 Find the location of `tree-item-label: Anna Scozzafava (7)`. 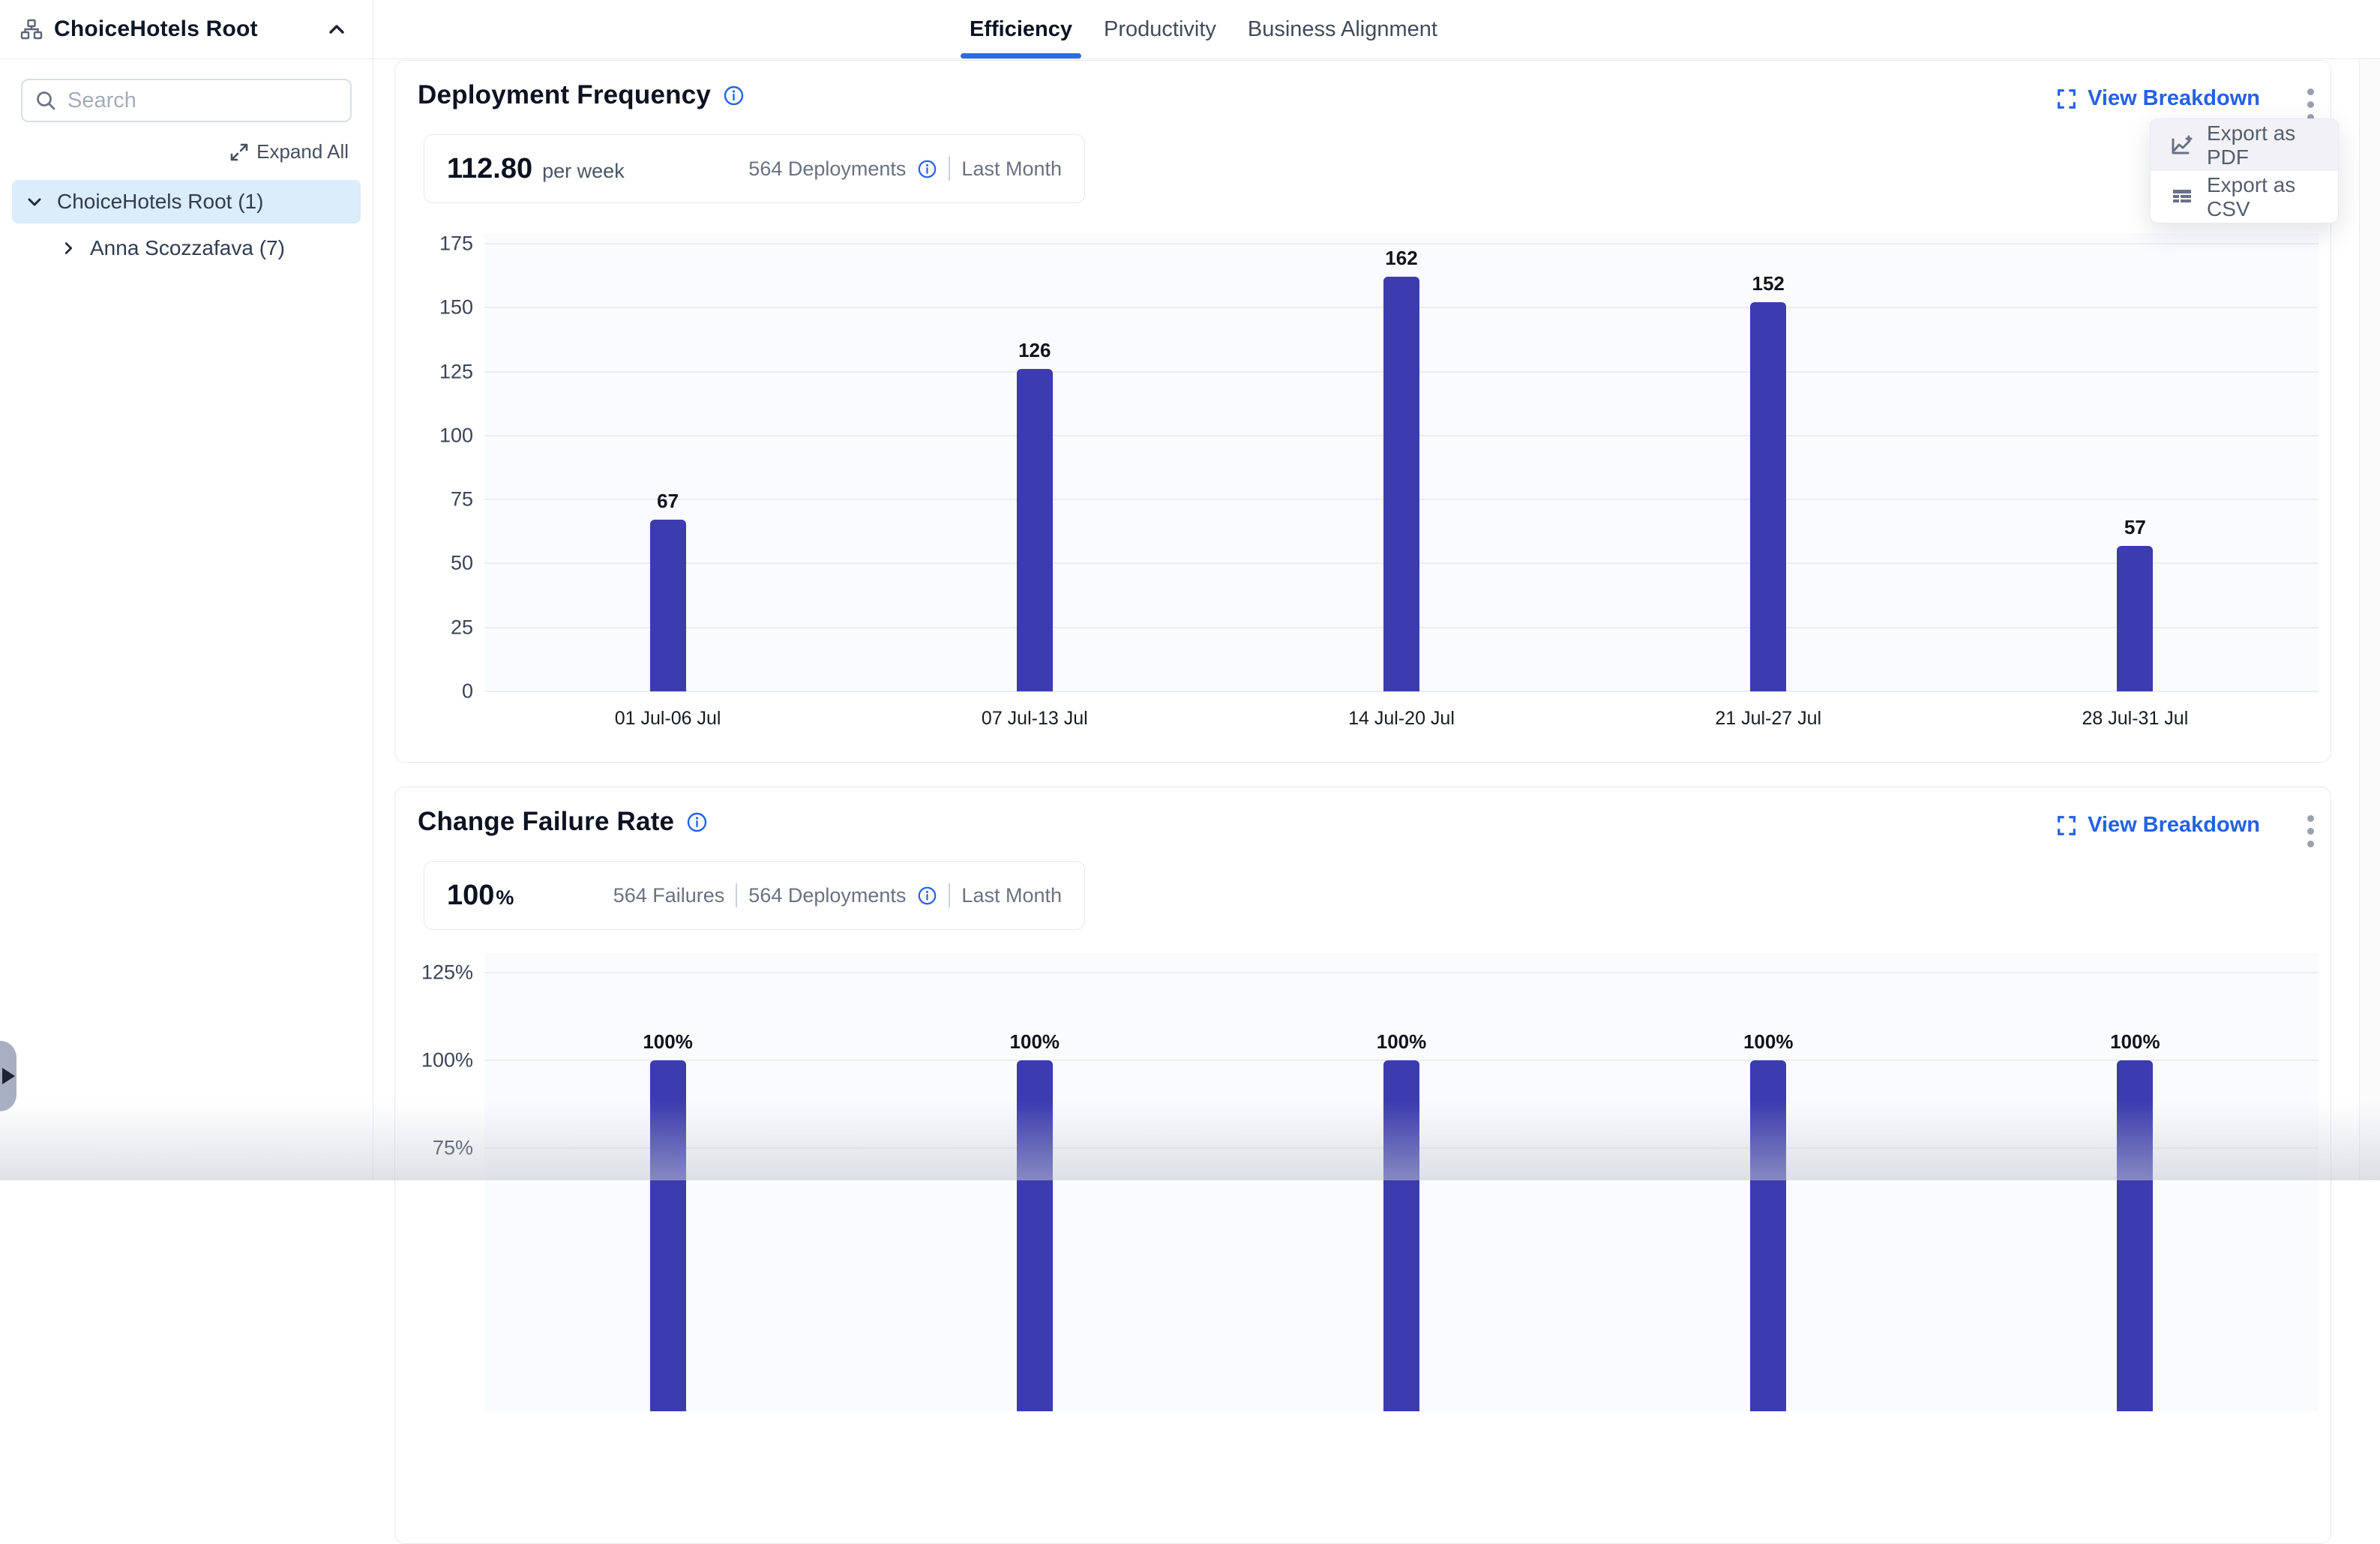

tree-item-label: Anna Scozzafava (7) is located at coordinates (187, 247).